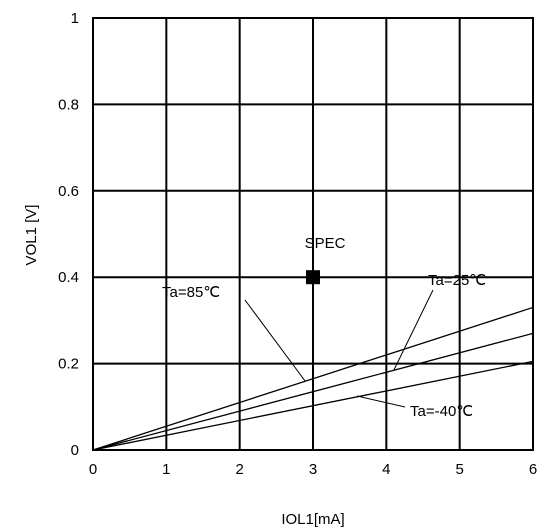 Image resolution: width=541 pixels, height=531 pixels. What do you see at coordinates (68, 191) in the screenshot?
I see `y-tick-label: 0.6` at bounding box center [68, 191].